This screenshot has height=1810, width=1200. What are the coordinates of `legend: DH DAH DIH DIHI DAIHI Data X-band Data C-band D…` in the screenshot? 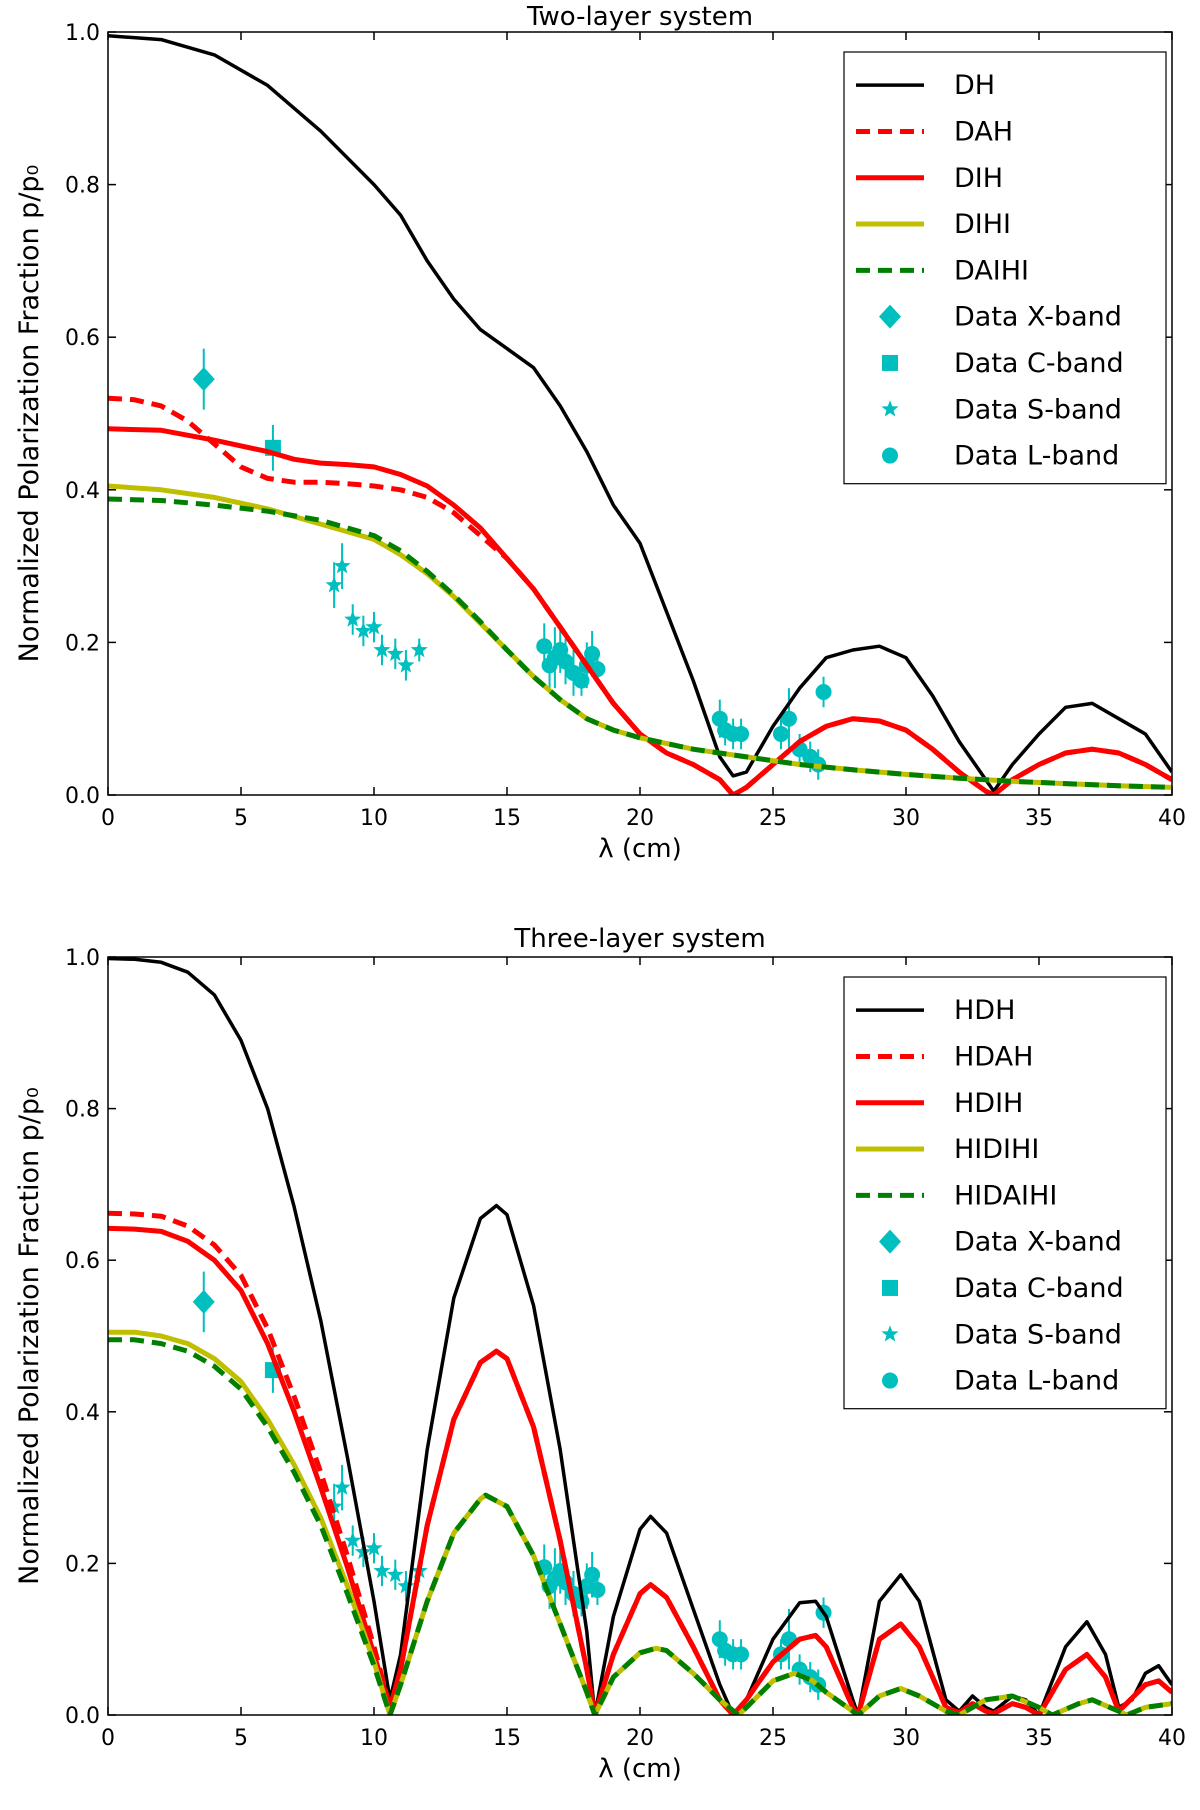 It's located at (1005, 268).